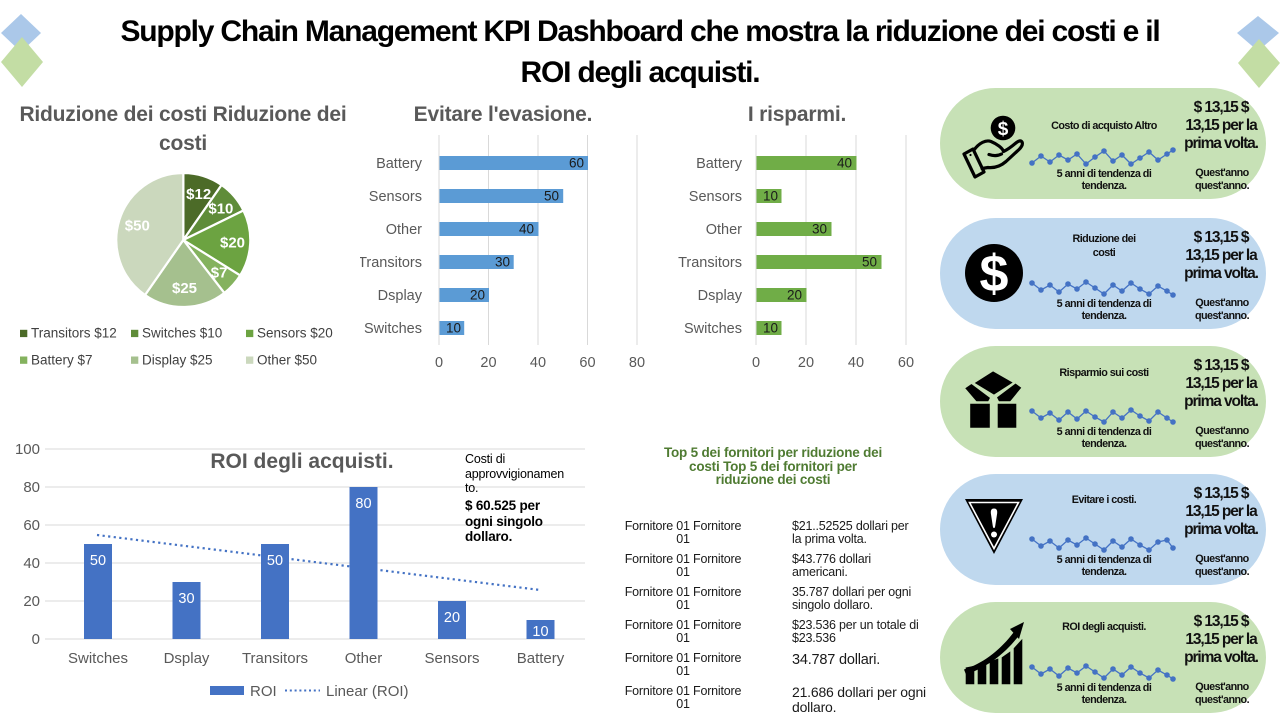 The height and width of the screenshot is (720, 1280). What do you see at coordinates (177, 359) in the screenshot?
I see `svg-text: Display $25` at bounding box center [177, 359].